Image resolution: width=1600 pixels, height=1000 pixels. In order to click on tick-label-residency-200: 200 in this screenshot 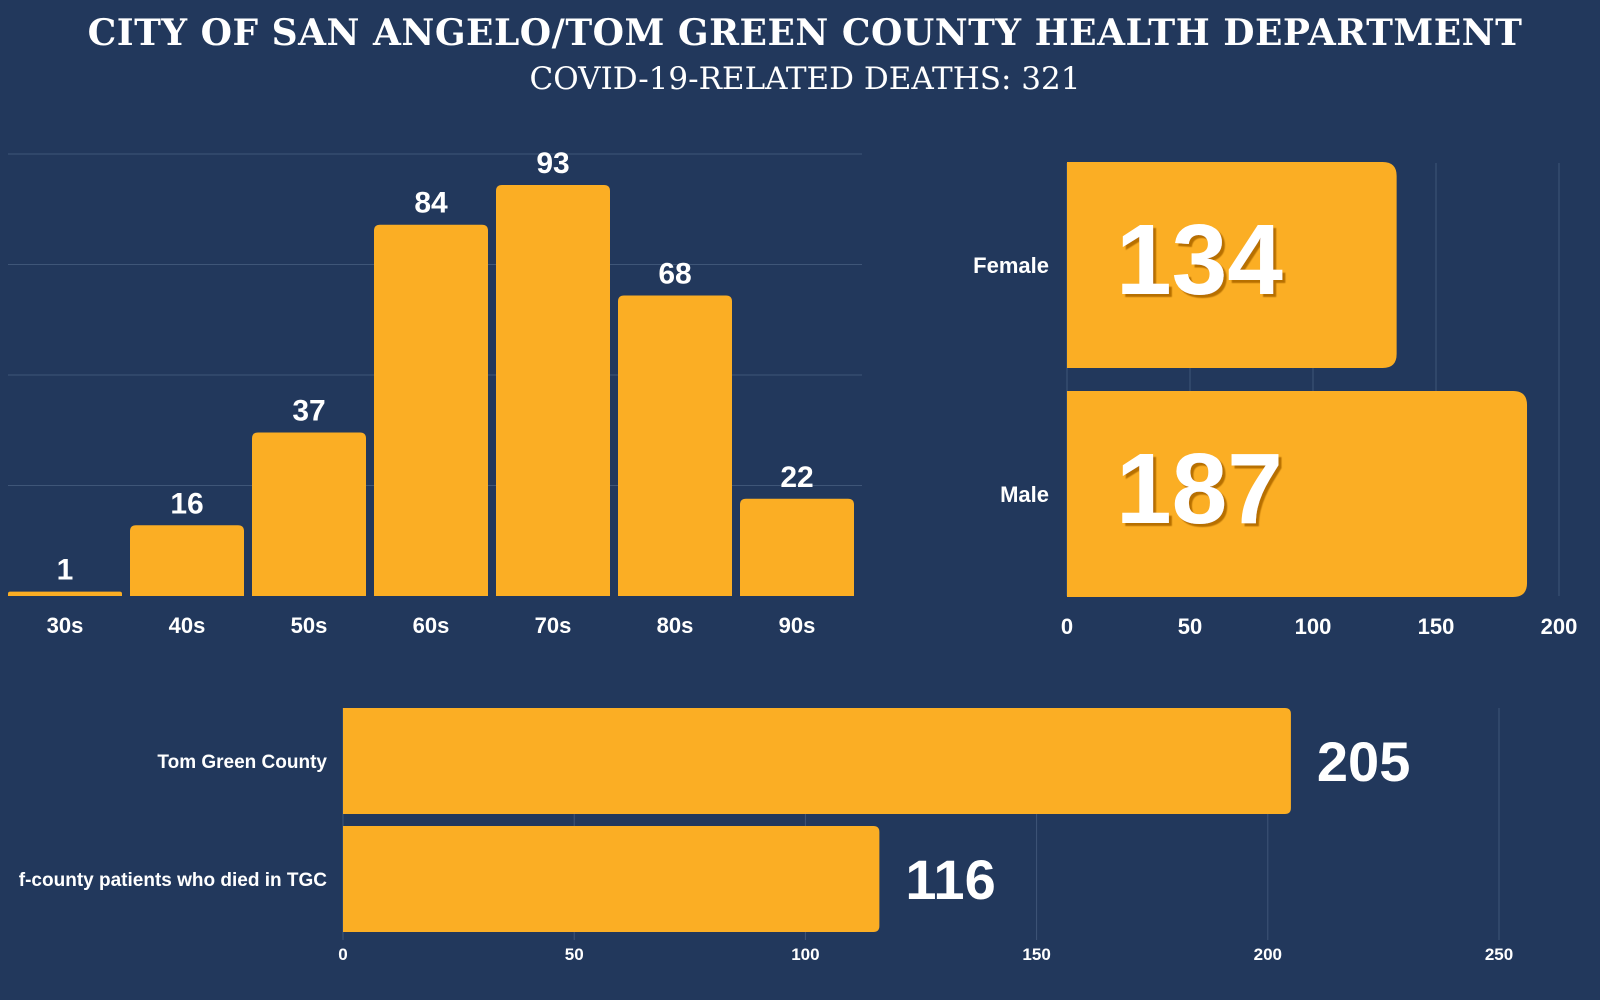, I will do `click(1268, 954)`.